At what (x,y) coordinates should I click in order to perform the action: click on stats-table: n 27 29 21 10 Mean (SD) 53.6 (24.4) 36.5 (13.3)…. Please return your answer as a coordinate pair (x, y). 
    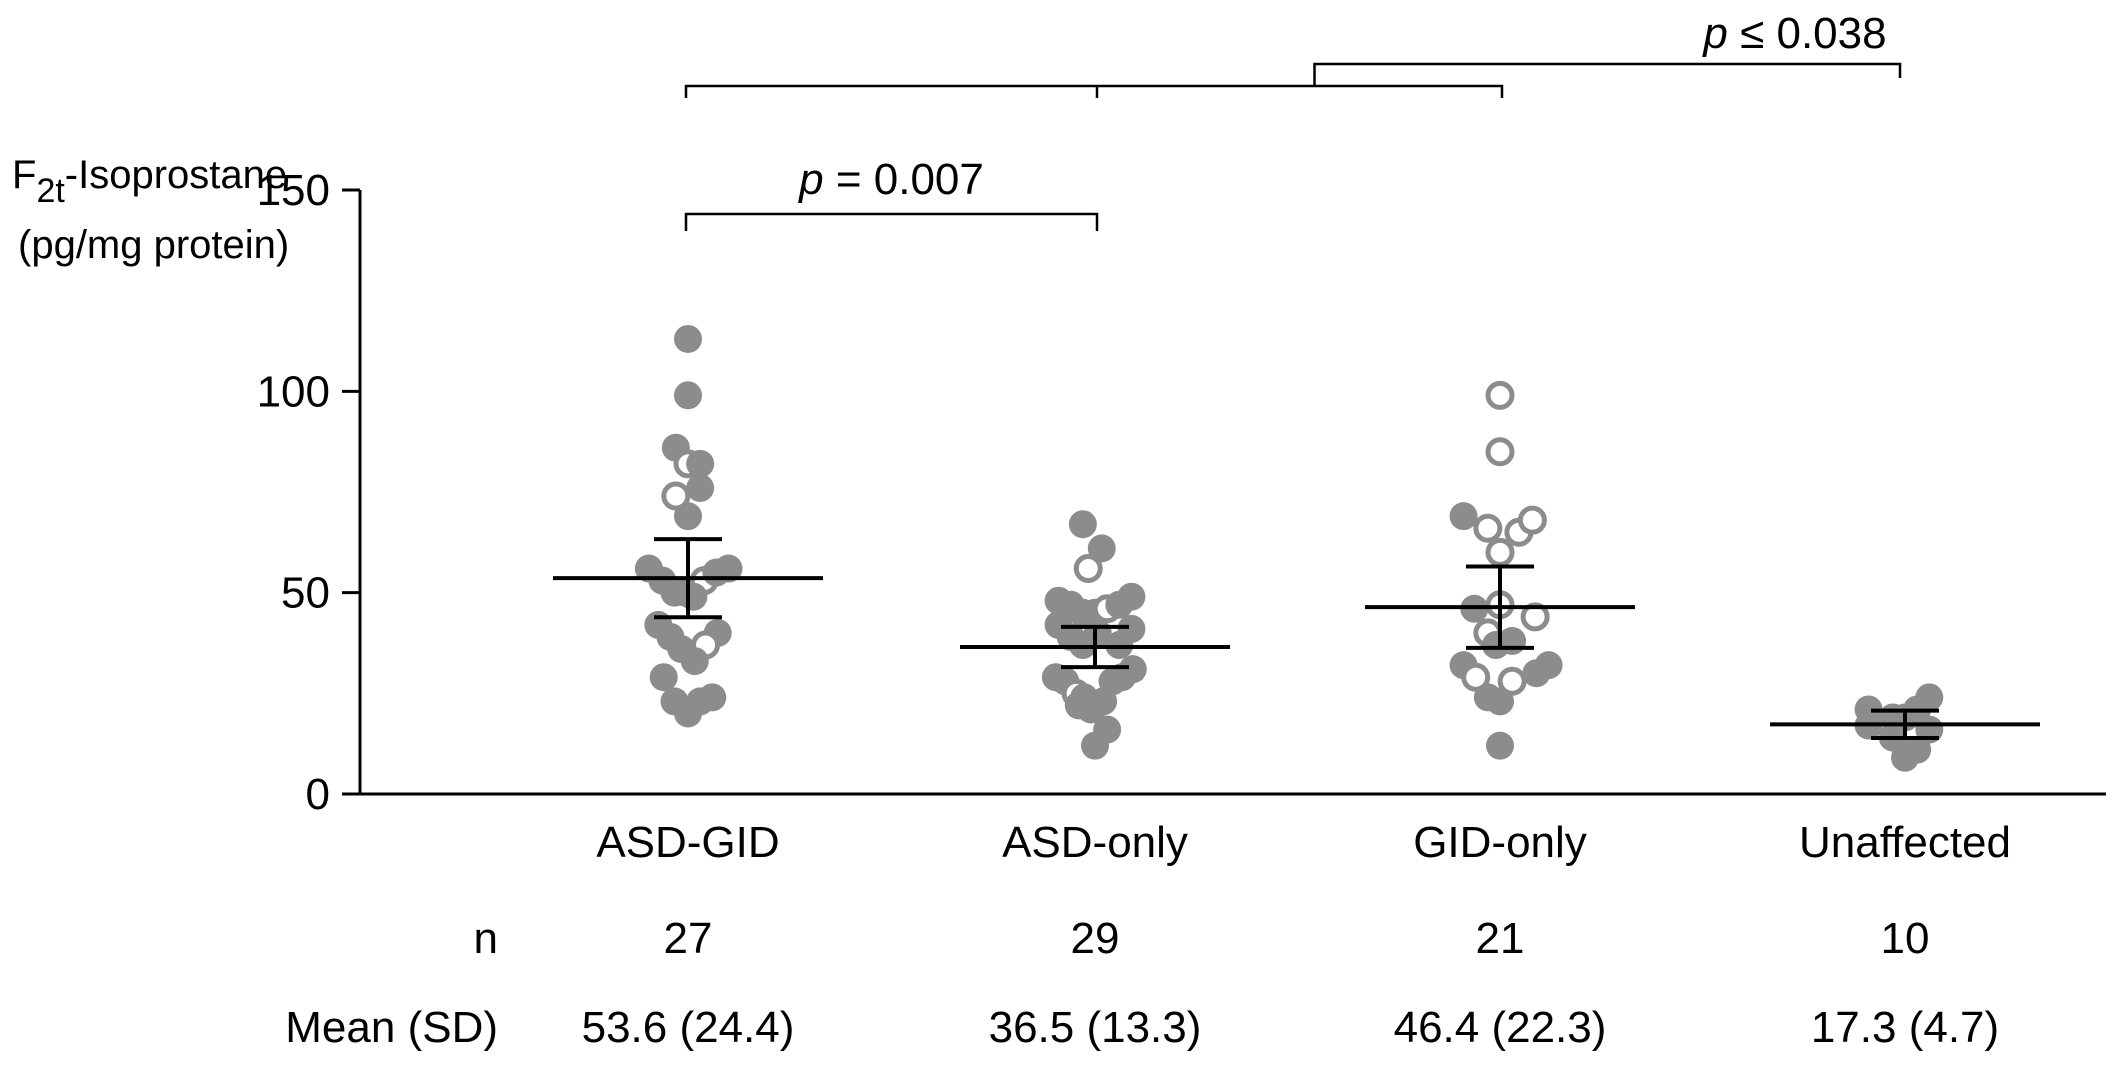
    Looking at the image, I should click on (1142, 983).